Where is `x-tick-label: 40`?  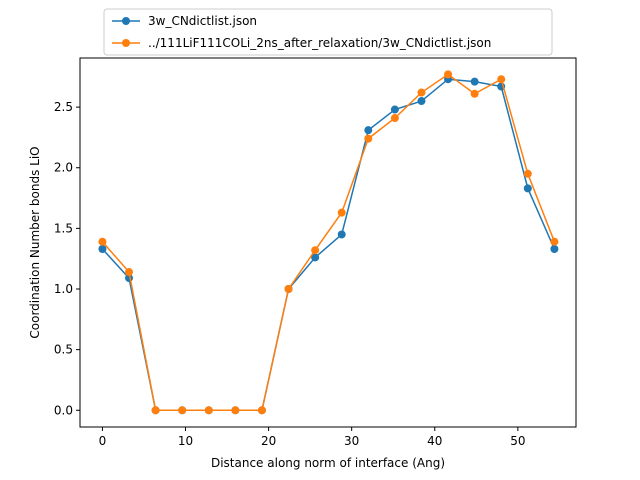
x-tick-label: 40 is located at coordinates (434, 441).